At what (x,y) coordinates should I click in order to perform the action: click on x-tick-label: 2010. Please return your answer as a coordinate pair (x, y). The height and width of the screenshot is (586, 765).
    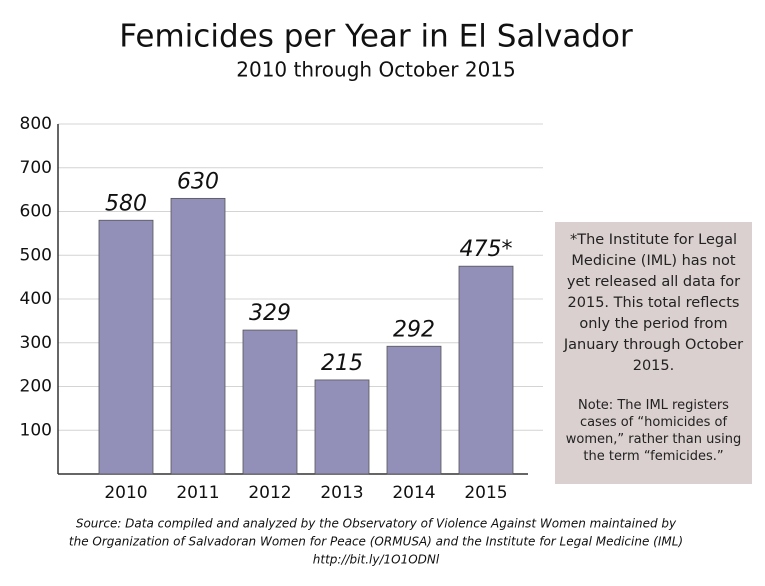
    Looking at the image, I should click on (125, 493).